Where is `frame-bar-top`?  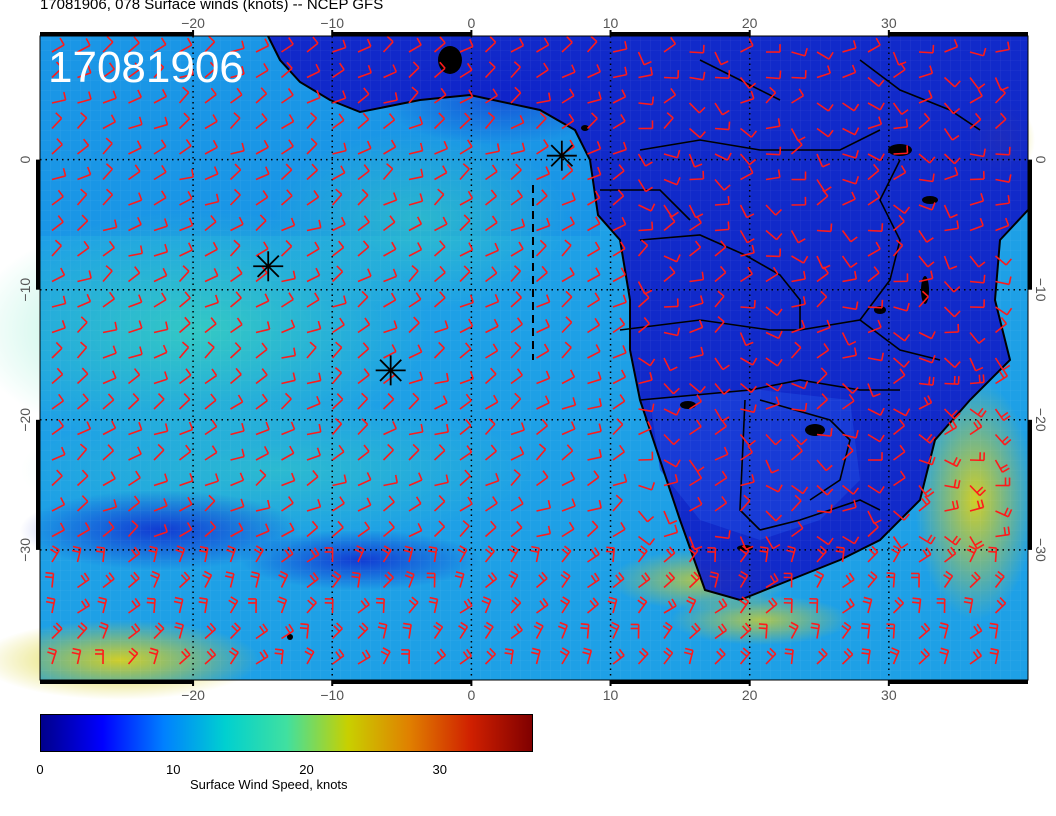
frame-bar-top is located at coordinates (117, 34).